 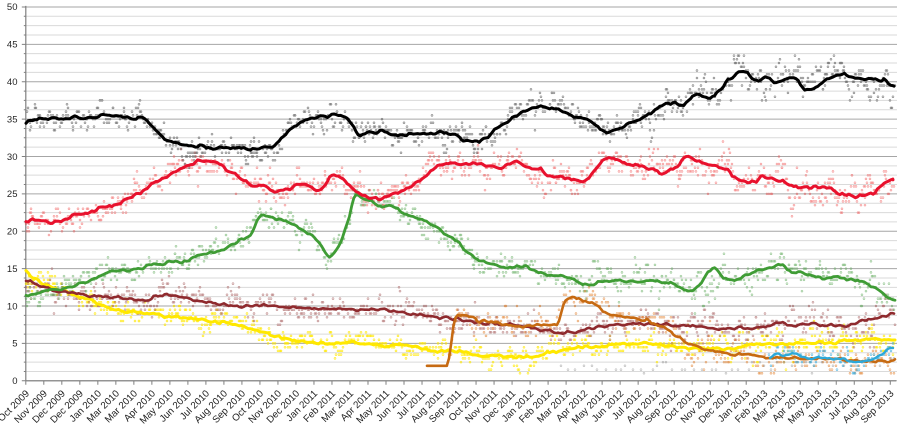 What do you see at coordinates (12, 7) in the screenshot?
I see `svg-text: 50` at bounding box center [12, 7].